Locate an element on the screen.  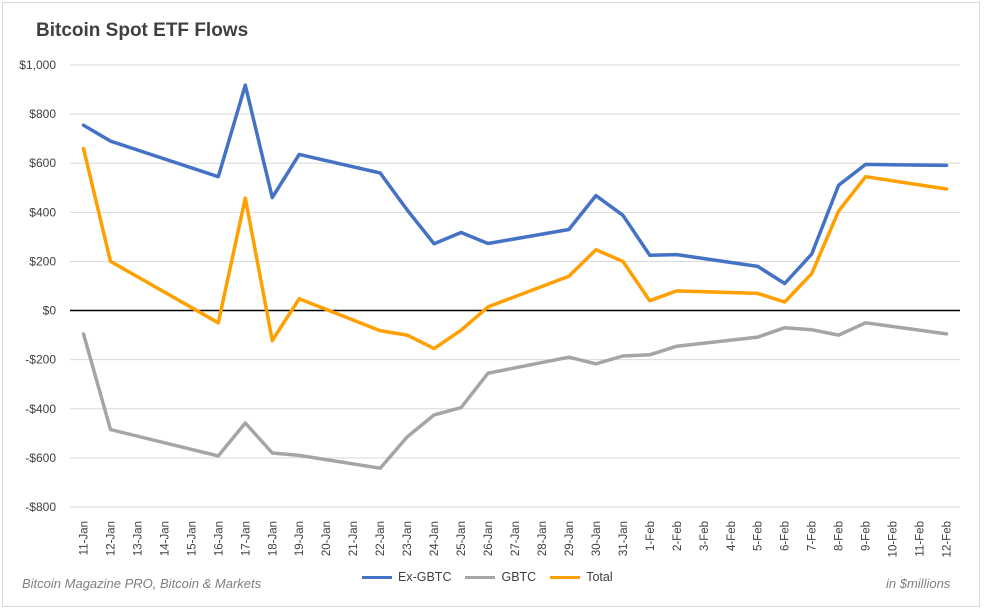
legend: Ex-GBTC GBTC Total is located at coordinates (487, 577).